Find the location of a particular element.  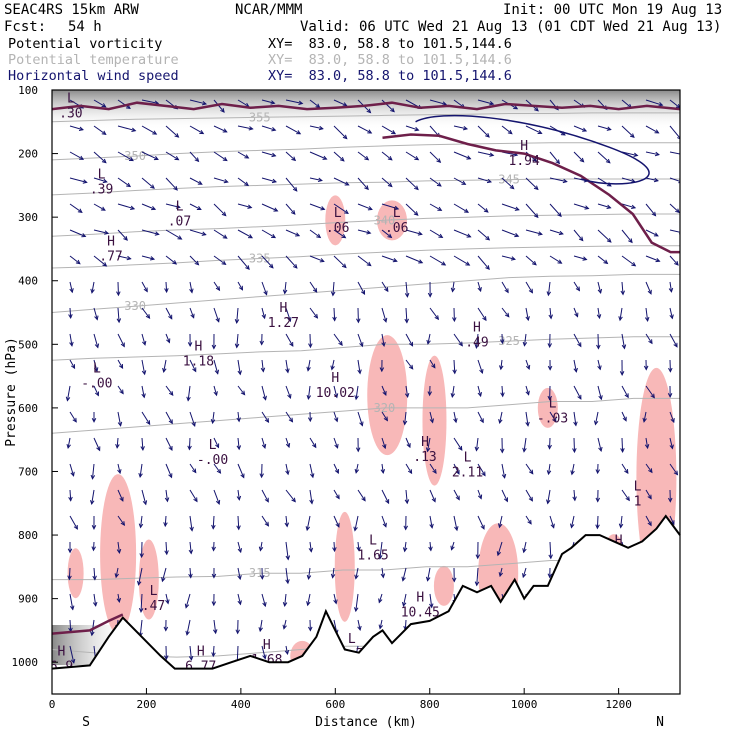

theta-contour-label: 340 is located at coordinates (385, 220).